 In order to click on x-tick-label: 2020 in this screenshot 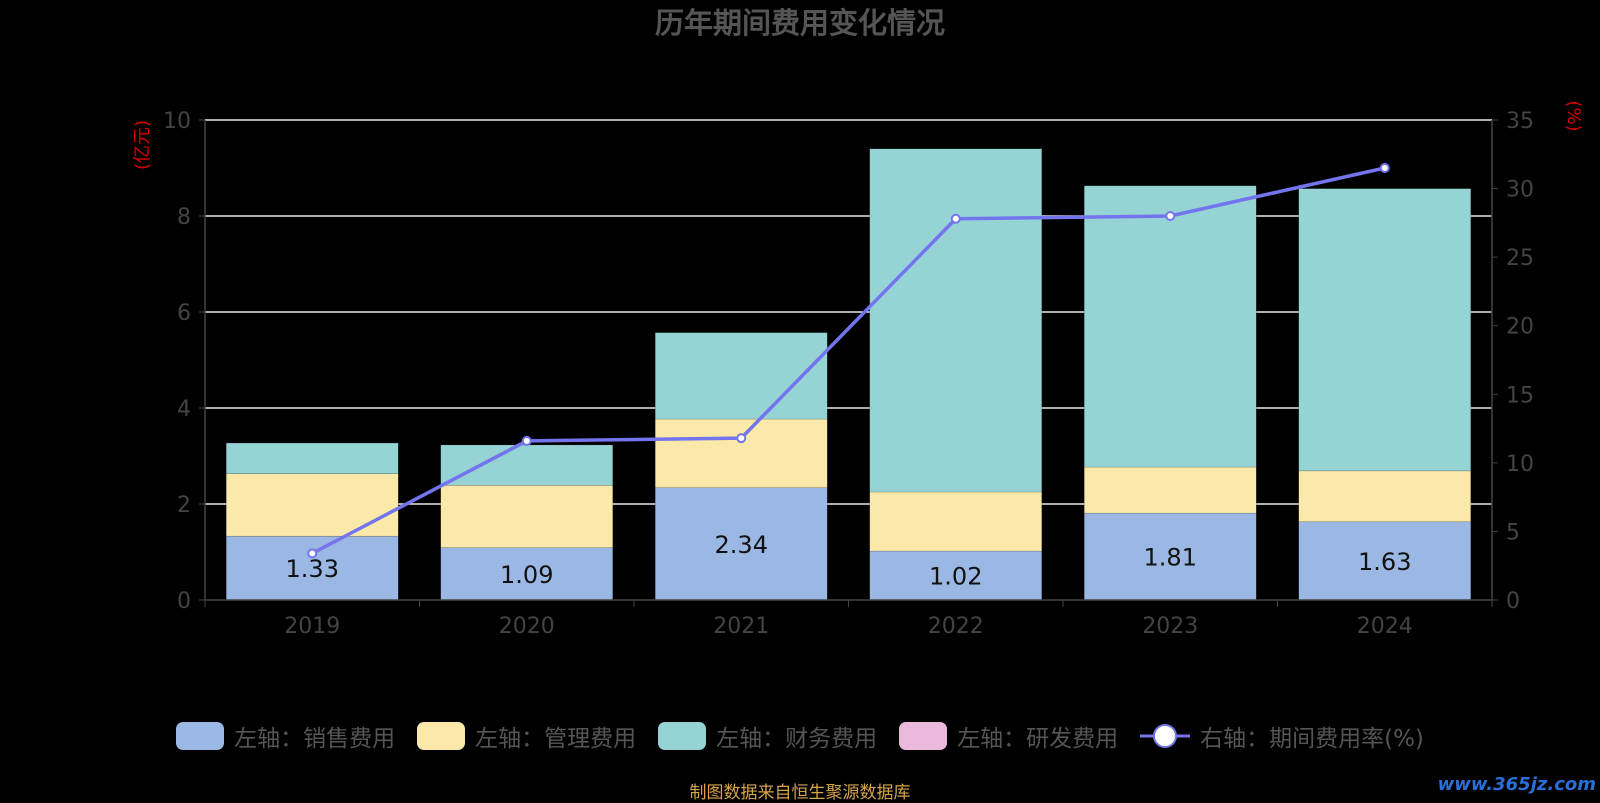, I will do `click(527, 626)`.